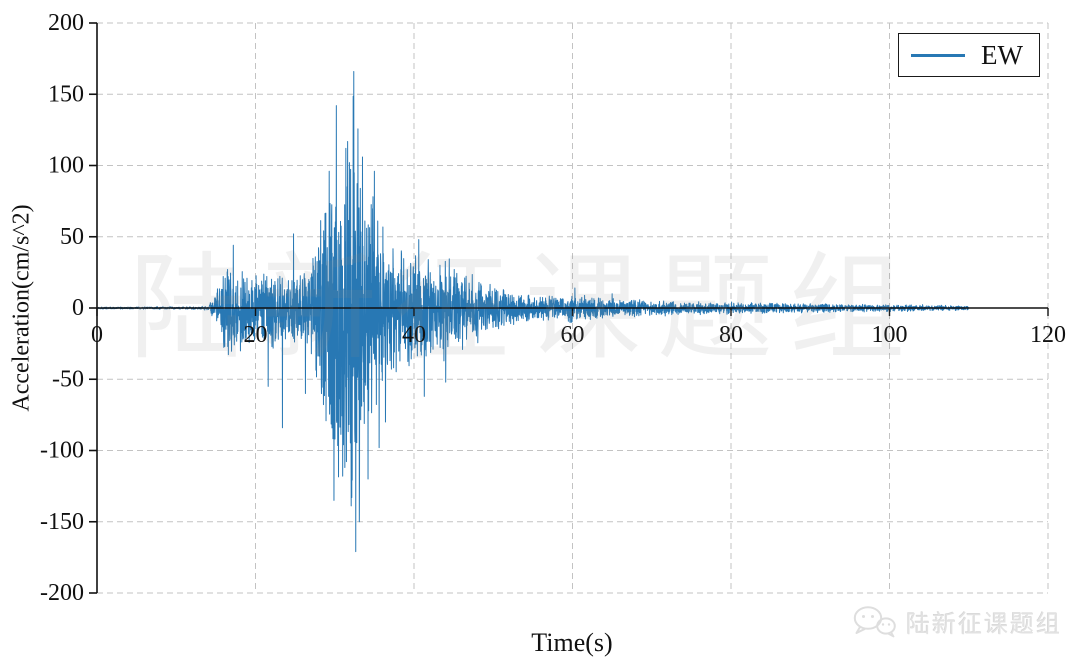 This screenshot has width=1080, height=672. I want to click on legend: EW, so click(969, 55).